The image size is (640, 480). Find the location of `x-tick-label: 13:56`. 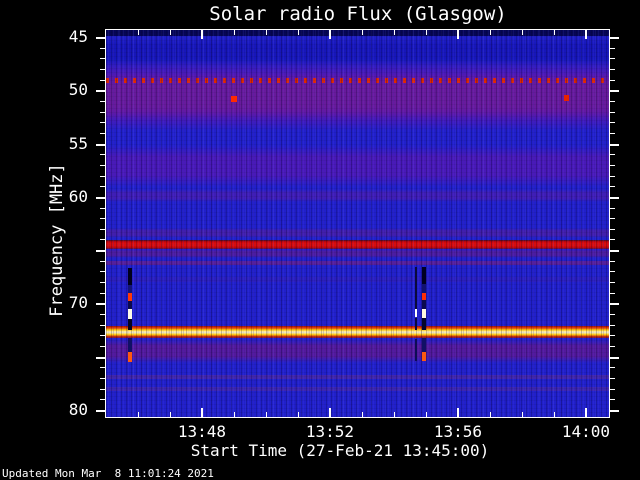

x-tick-label: 13:56 is located at coordinates (458, 431).